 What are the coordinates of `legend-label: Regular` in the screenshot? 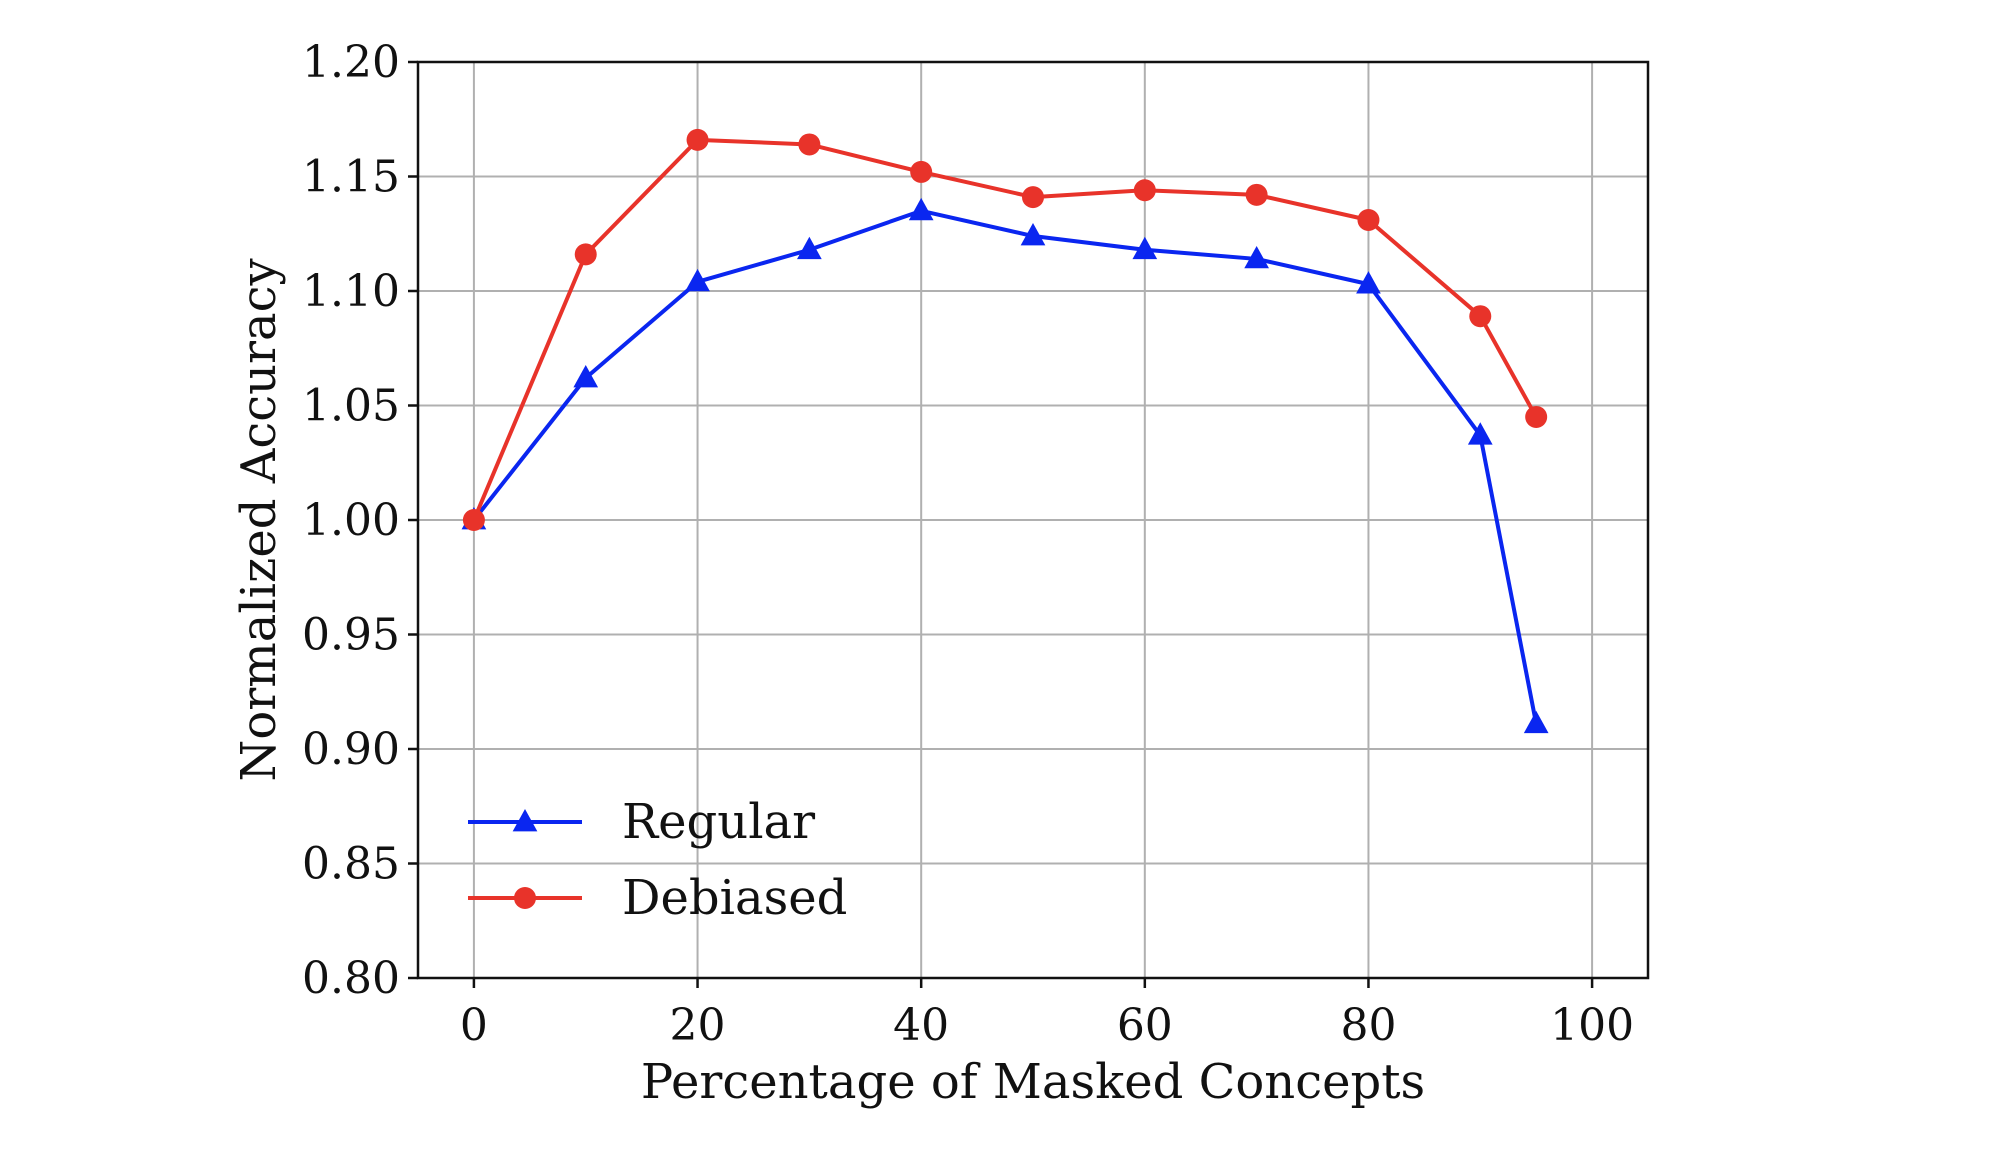 It's located at (718, 822).